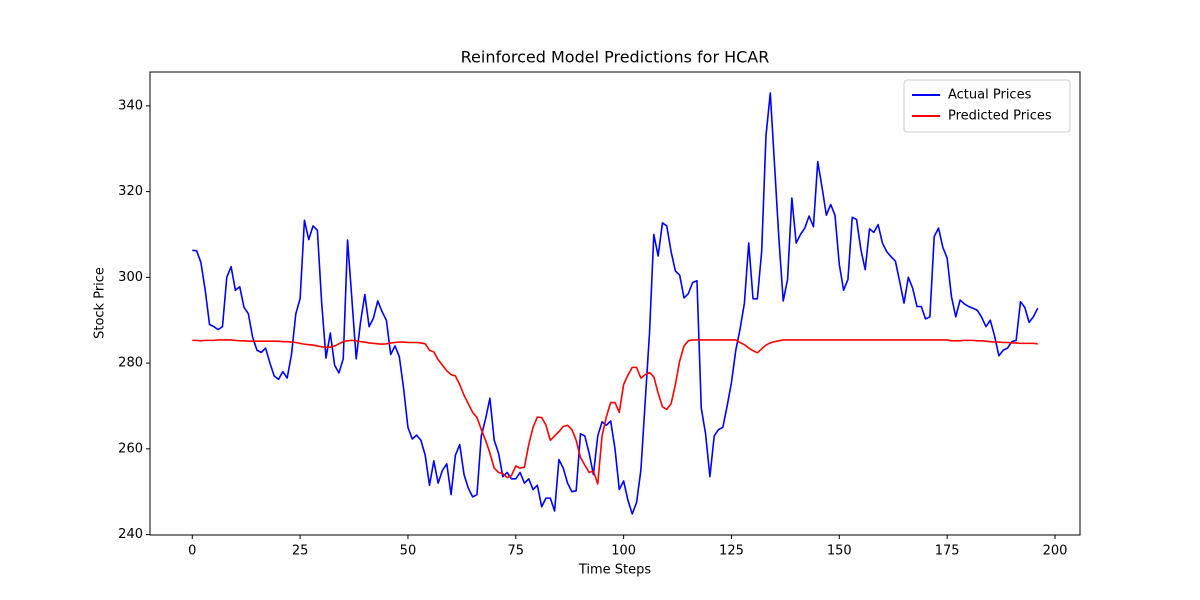  I want to click on y-tick-label: 320, so click(130, 191).